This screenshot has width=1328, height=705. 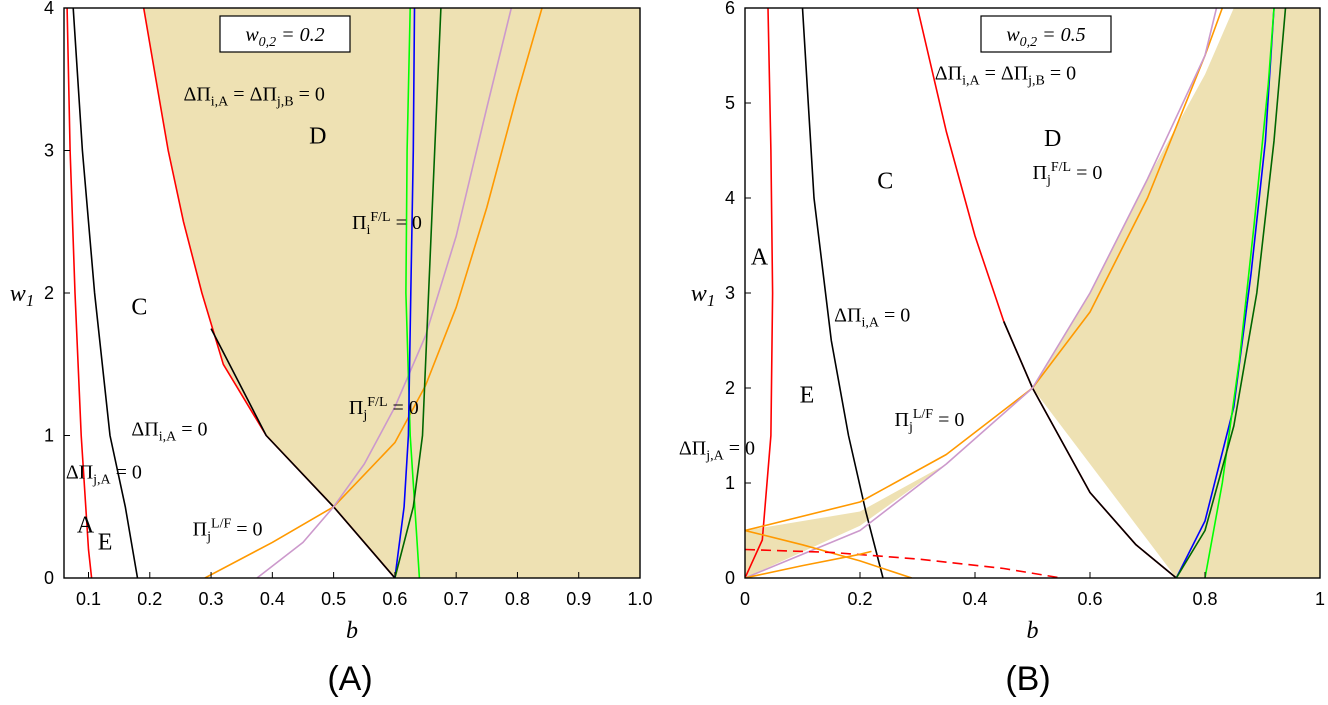 I want to click on parameter-box-label: w0,2 = 0.2, so click(x=284, y=37).